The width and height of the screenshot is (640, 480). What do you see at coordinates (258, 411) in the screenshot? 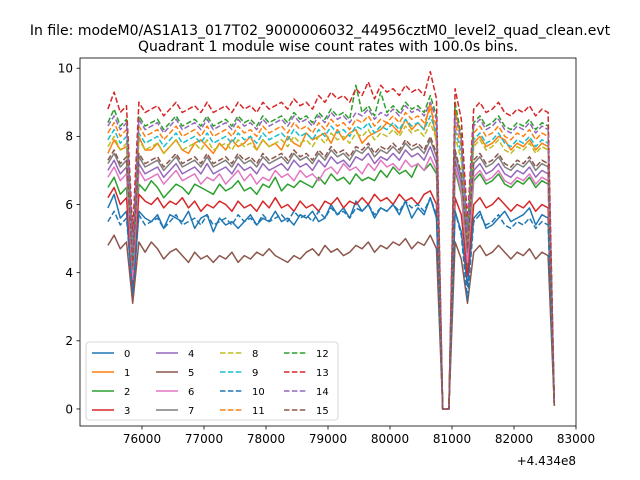
I see `legend-label-11: 11` at bounding box center [258, 411].